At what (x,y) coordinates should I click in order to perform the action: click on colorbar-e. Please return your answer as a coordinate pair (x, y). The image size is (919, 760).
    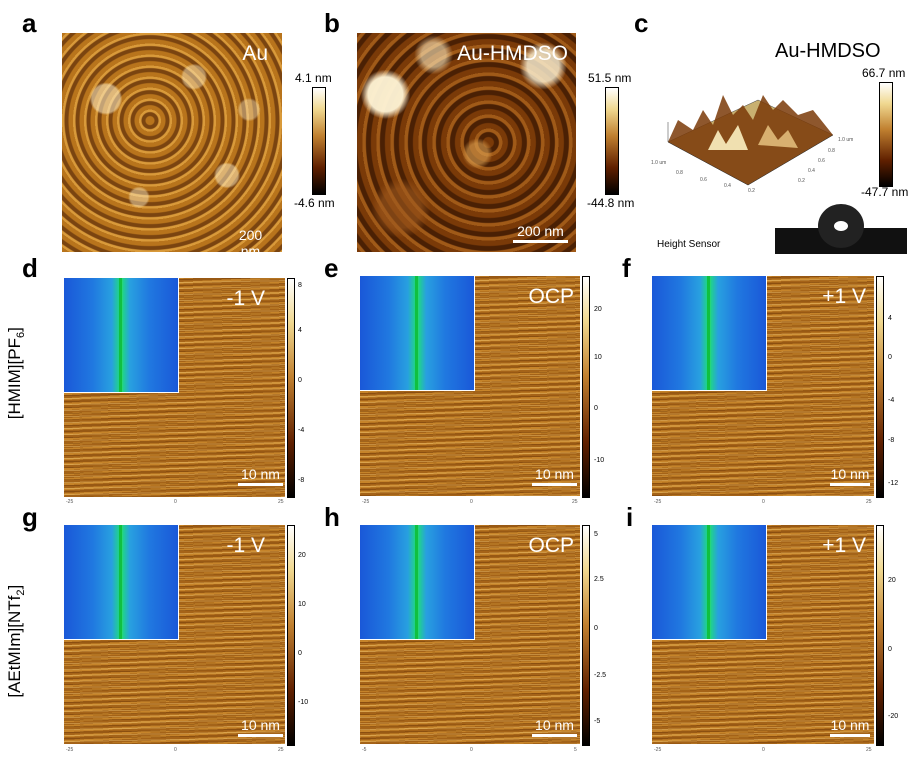
    Looking at the image, I should click on (586, 387).